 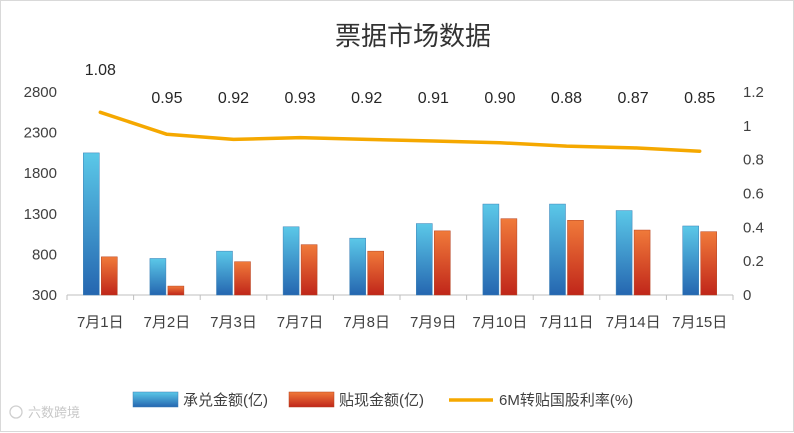 I want to click on rate-data-label: 0.95, so click(x=166, y=98).